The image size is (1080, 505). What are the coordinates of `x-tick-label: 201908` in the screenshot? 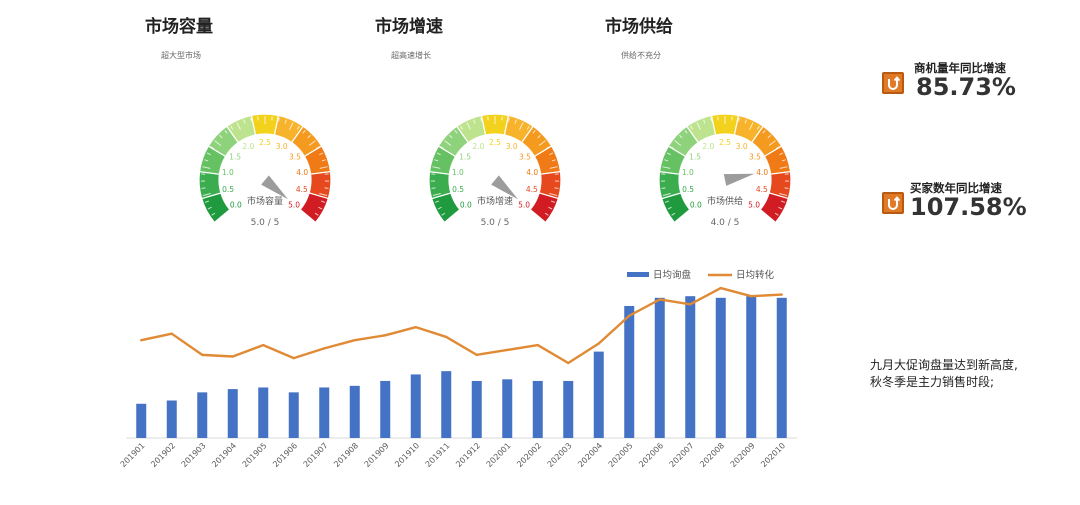 It's located at (346, 455).